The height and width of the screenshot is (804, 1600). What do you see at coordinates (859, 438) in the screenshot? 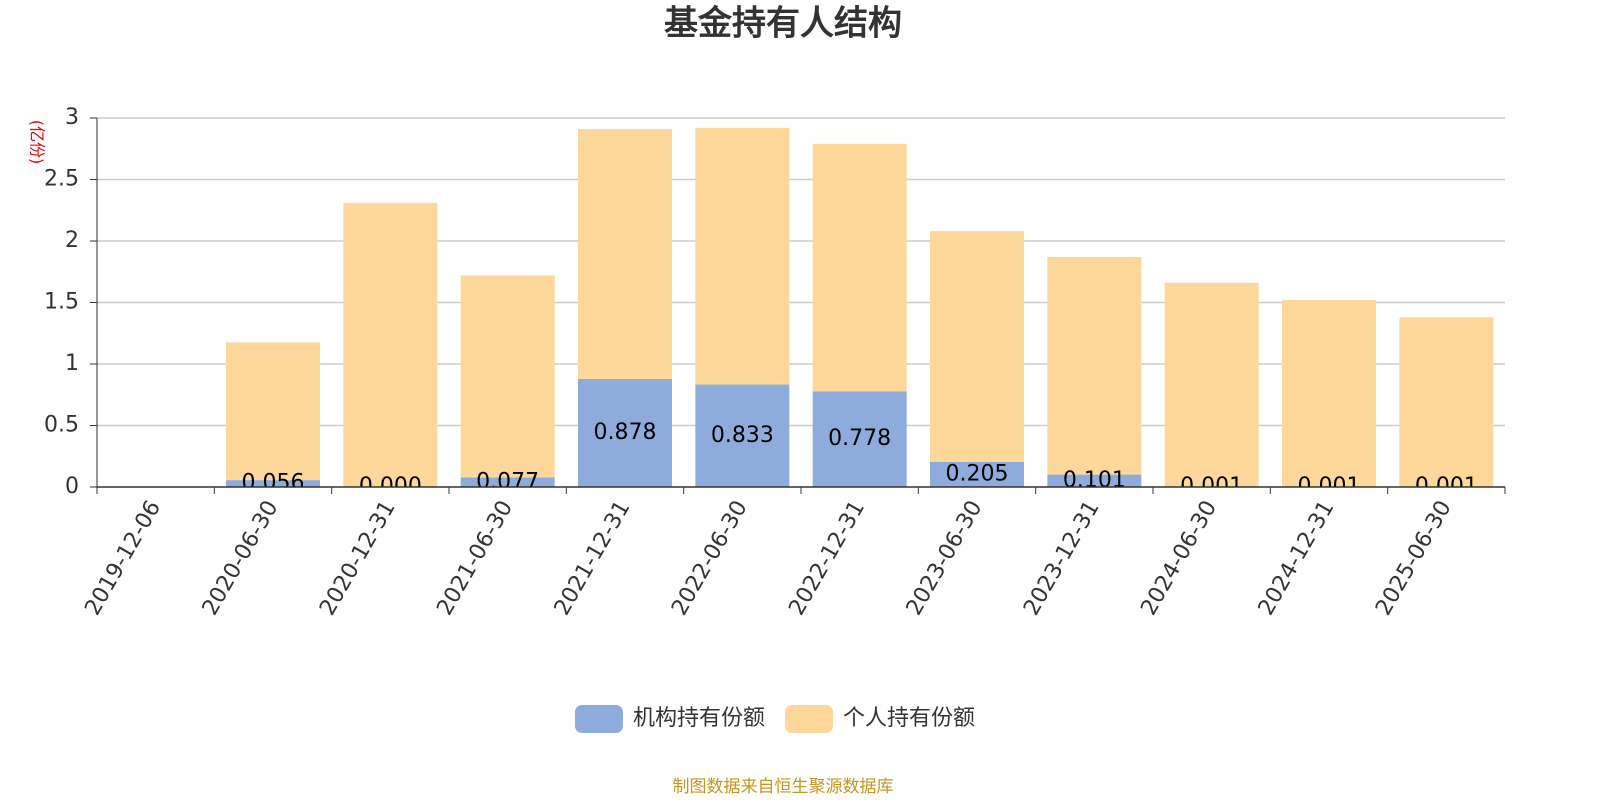
I see `data-label: 0.778` at bounding box center [859, 438].